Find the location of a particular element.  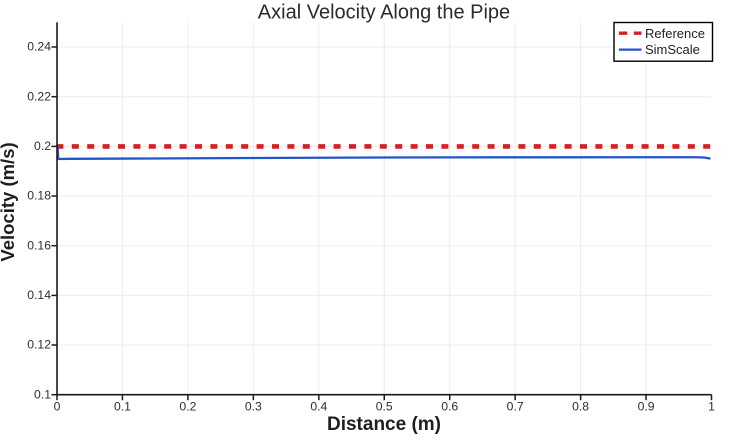

svg-text: 0.18 is located at coordinates (39, 196).